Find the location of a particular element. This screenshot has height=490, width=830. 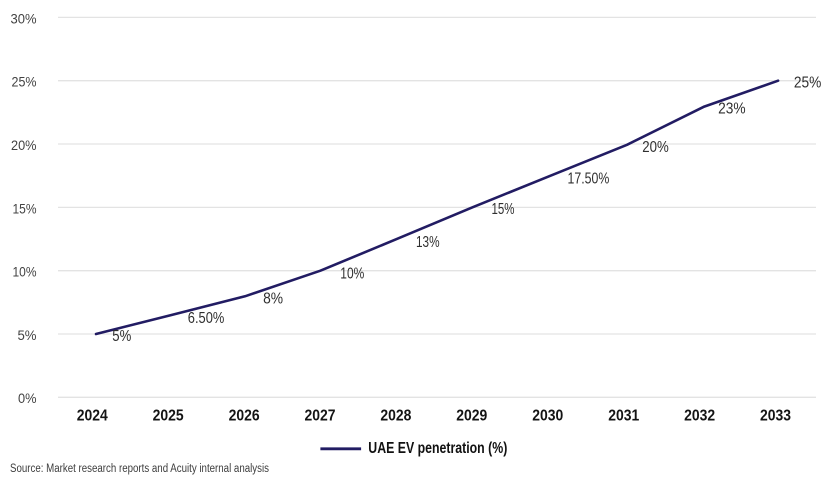

svg-text: 17.50% is located at coordinates (589, 179).